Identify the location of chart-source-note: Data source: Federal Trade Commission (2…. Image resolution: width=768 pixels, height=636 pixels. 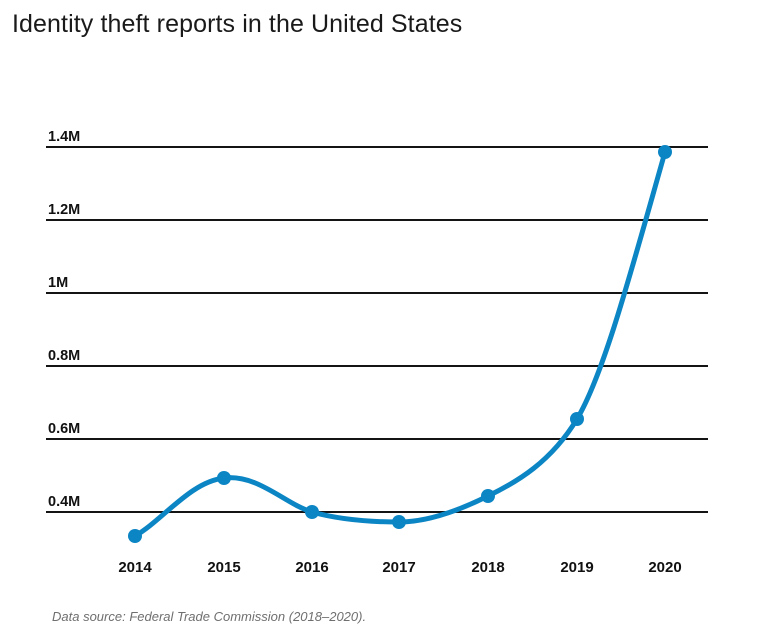
(209, 616).